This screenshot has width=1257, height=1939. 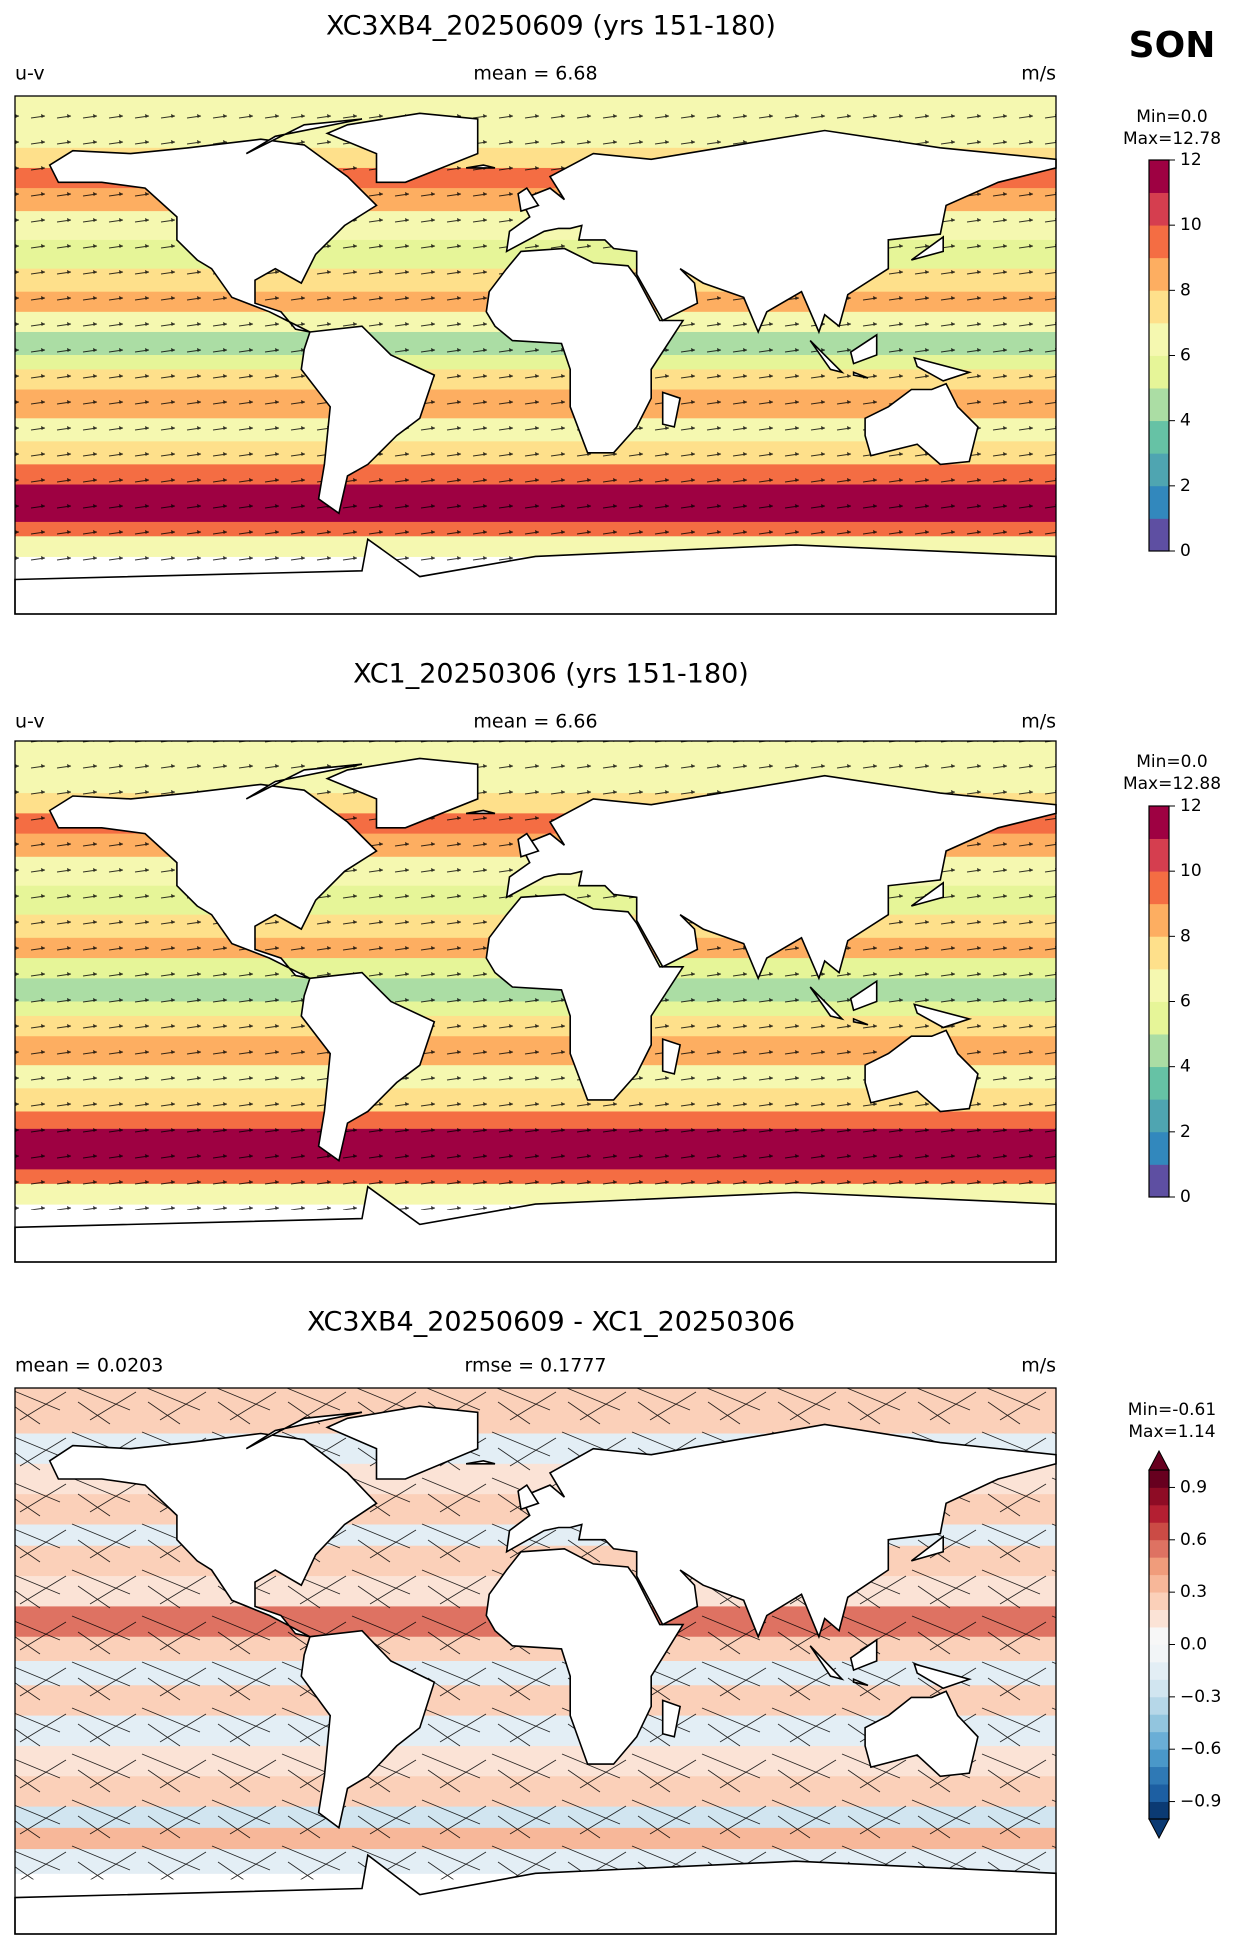 What do you see at coordinates (1172, 784) in the screenshot?
I see `max-label: Max=12.88` at bounding box center [1172, 784].